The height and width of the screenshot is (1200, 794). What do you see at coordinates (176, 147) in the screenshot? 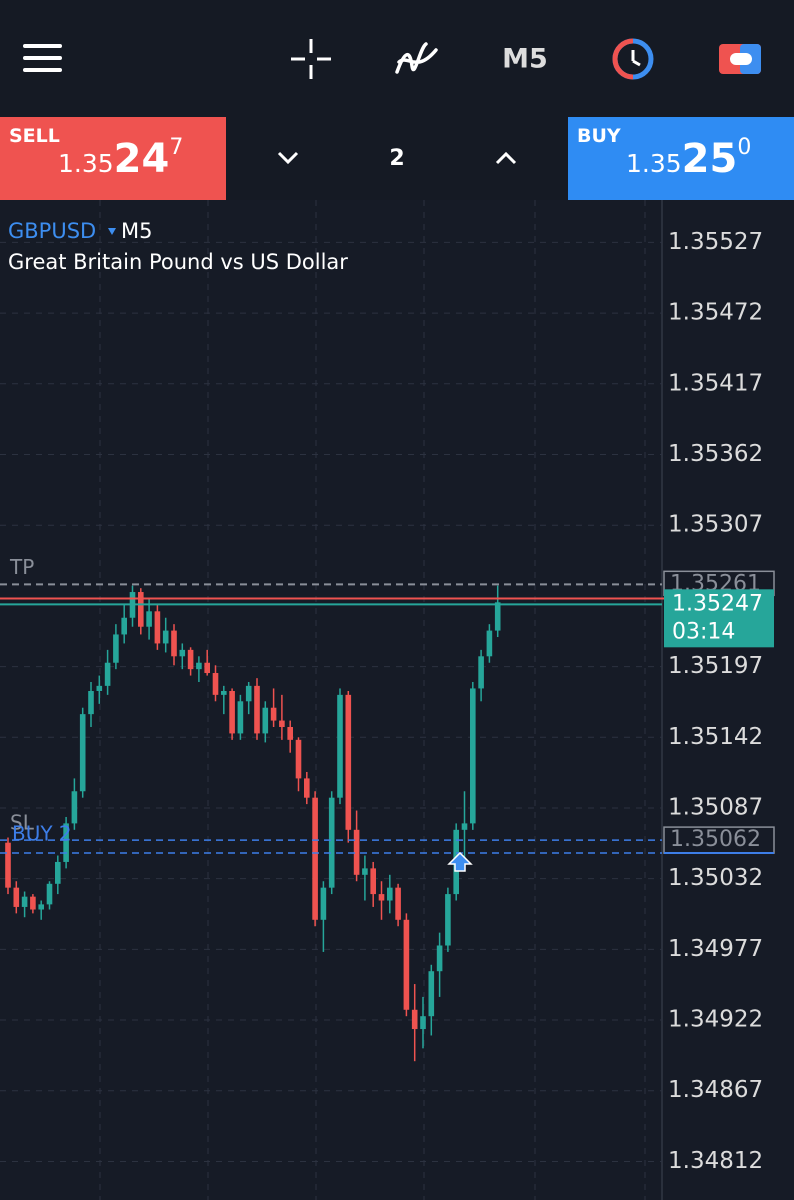
I see `price-tail: 7` at bounding box center [176, 147].